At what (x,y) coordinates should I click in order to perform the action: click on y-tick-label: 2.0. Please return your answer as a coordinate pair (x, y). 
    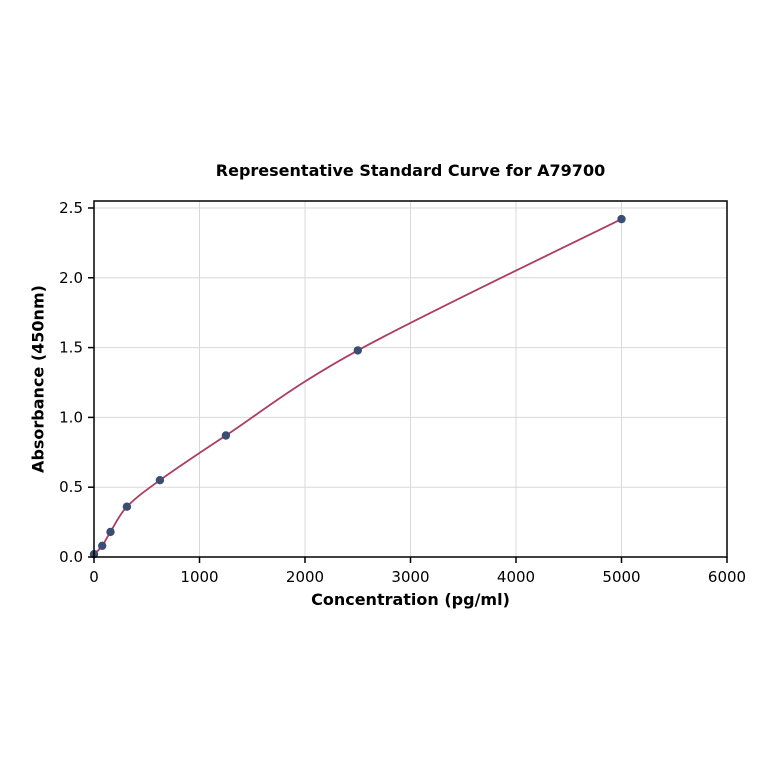
    Looking at the image, I should click on (71, 278).